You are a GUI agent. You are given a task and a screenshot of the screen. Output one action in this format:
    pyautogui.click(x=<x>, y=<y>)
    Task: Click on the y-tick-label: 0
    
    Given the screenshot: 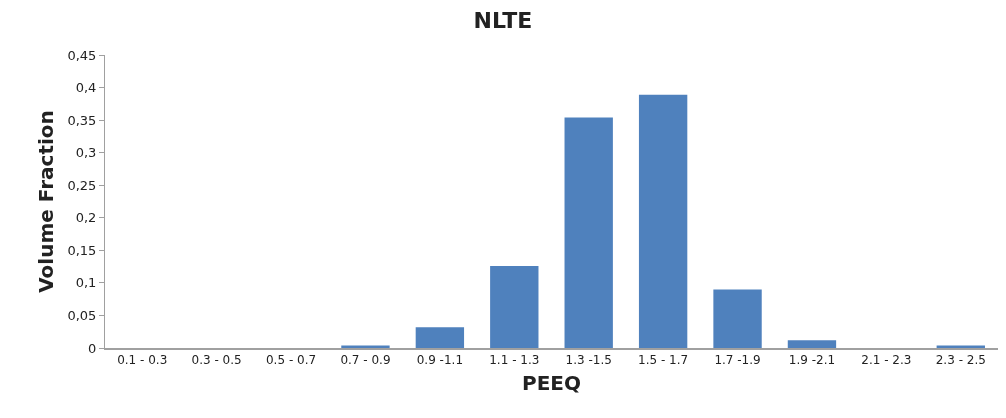 What is the action you would take?
    pyautogui.click(x=92, y=348)
    